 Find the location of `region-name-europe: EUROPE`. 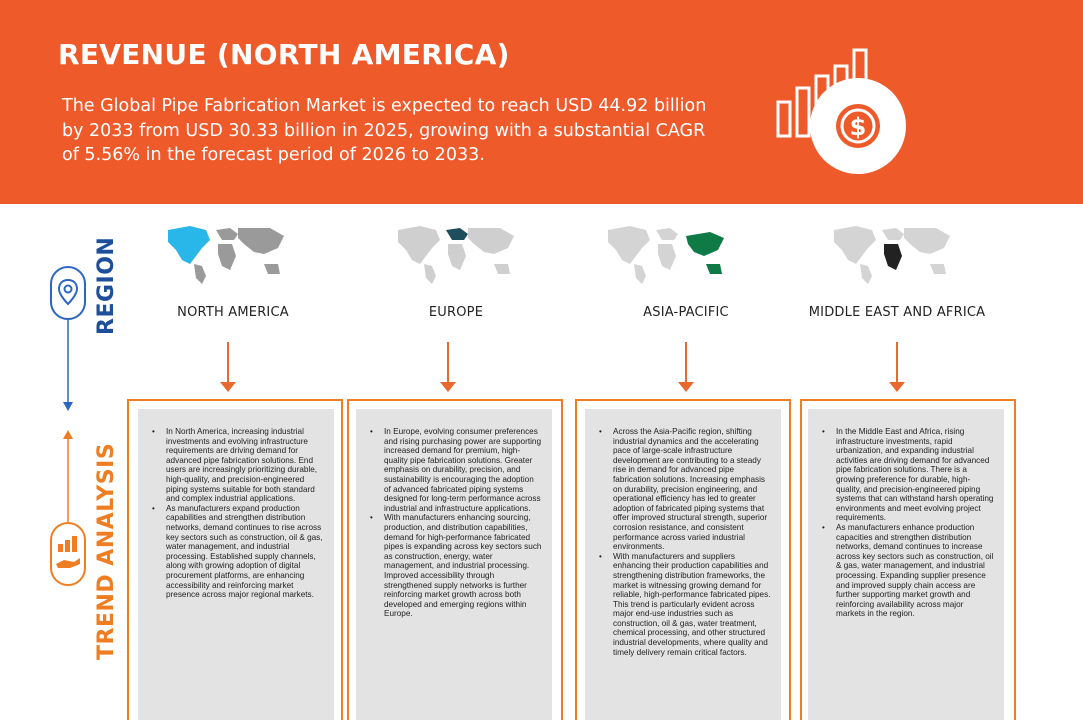

region-name-europe: EUROPE is located at coordinates (456, 312).